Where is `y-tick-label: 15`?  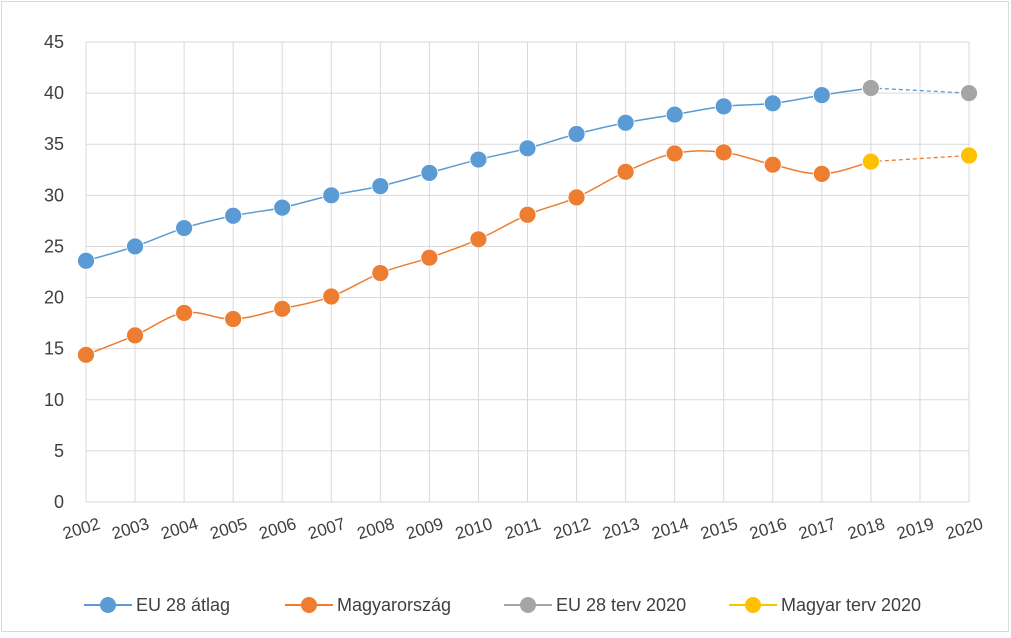
y-tick-label: 15 is located at coordinates (54, 349).